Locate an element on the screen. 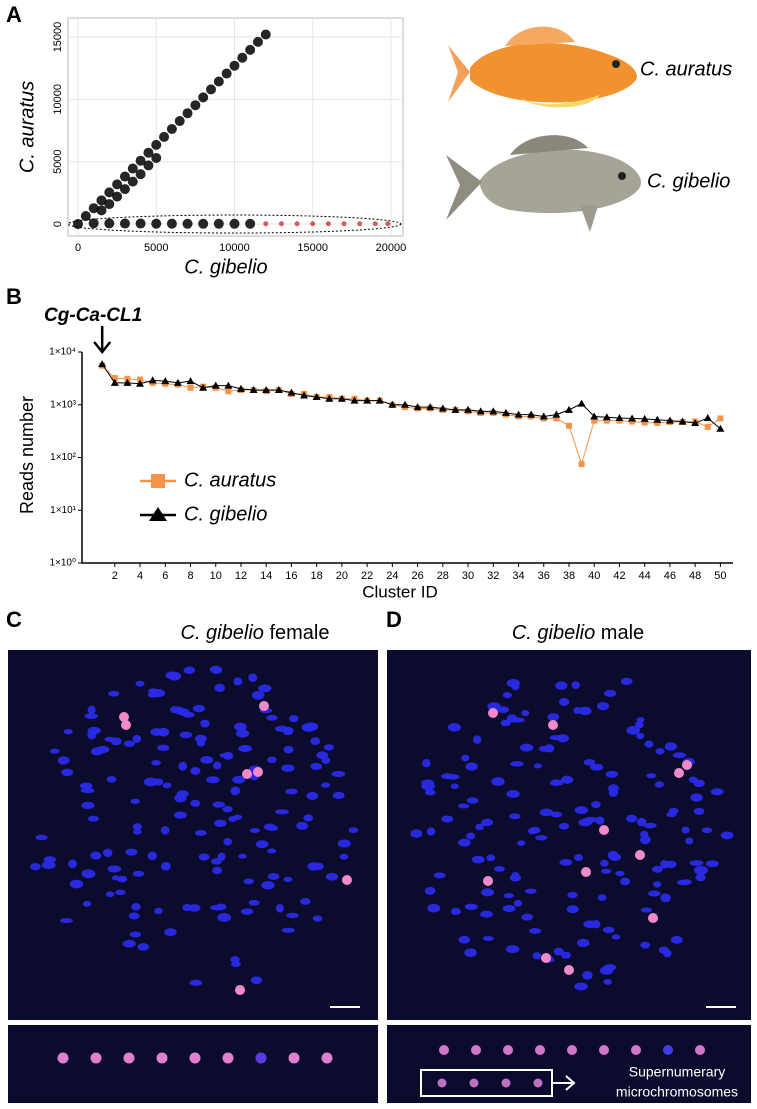 This screenshot has width=757, height=1109. x-axis-label: Cluster ID is located at coordinates (400, 591).